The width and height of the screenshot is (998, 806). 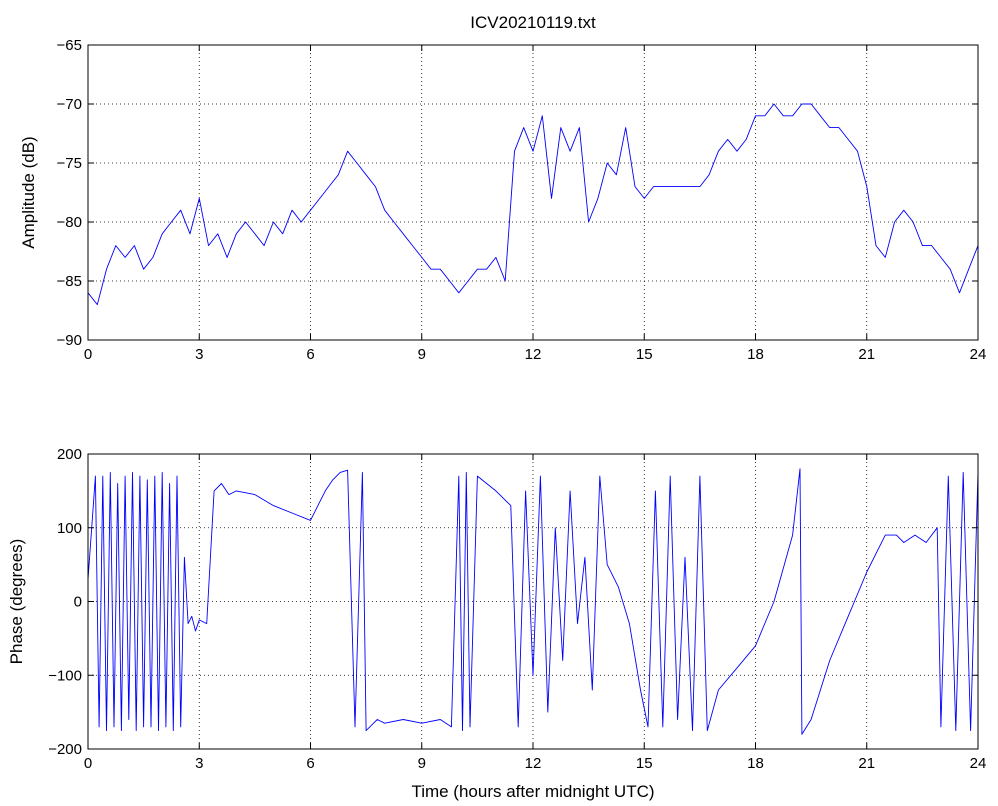 What do you see at coordinates (69, 454) in the screenshot?
I see `y-tick-label: 200` at bounding box center [69, 454].